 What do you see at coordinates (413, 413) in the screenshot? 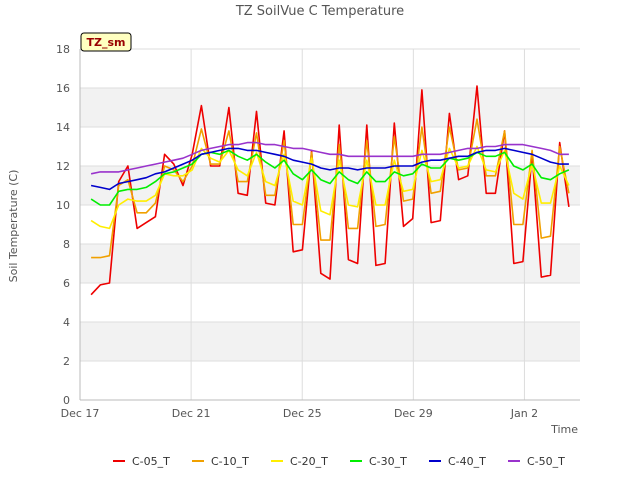
I see `x-tick-label: Dec 29` at bounding box center [413, 413].